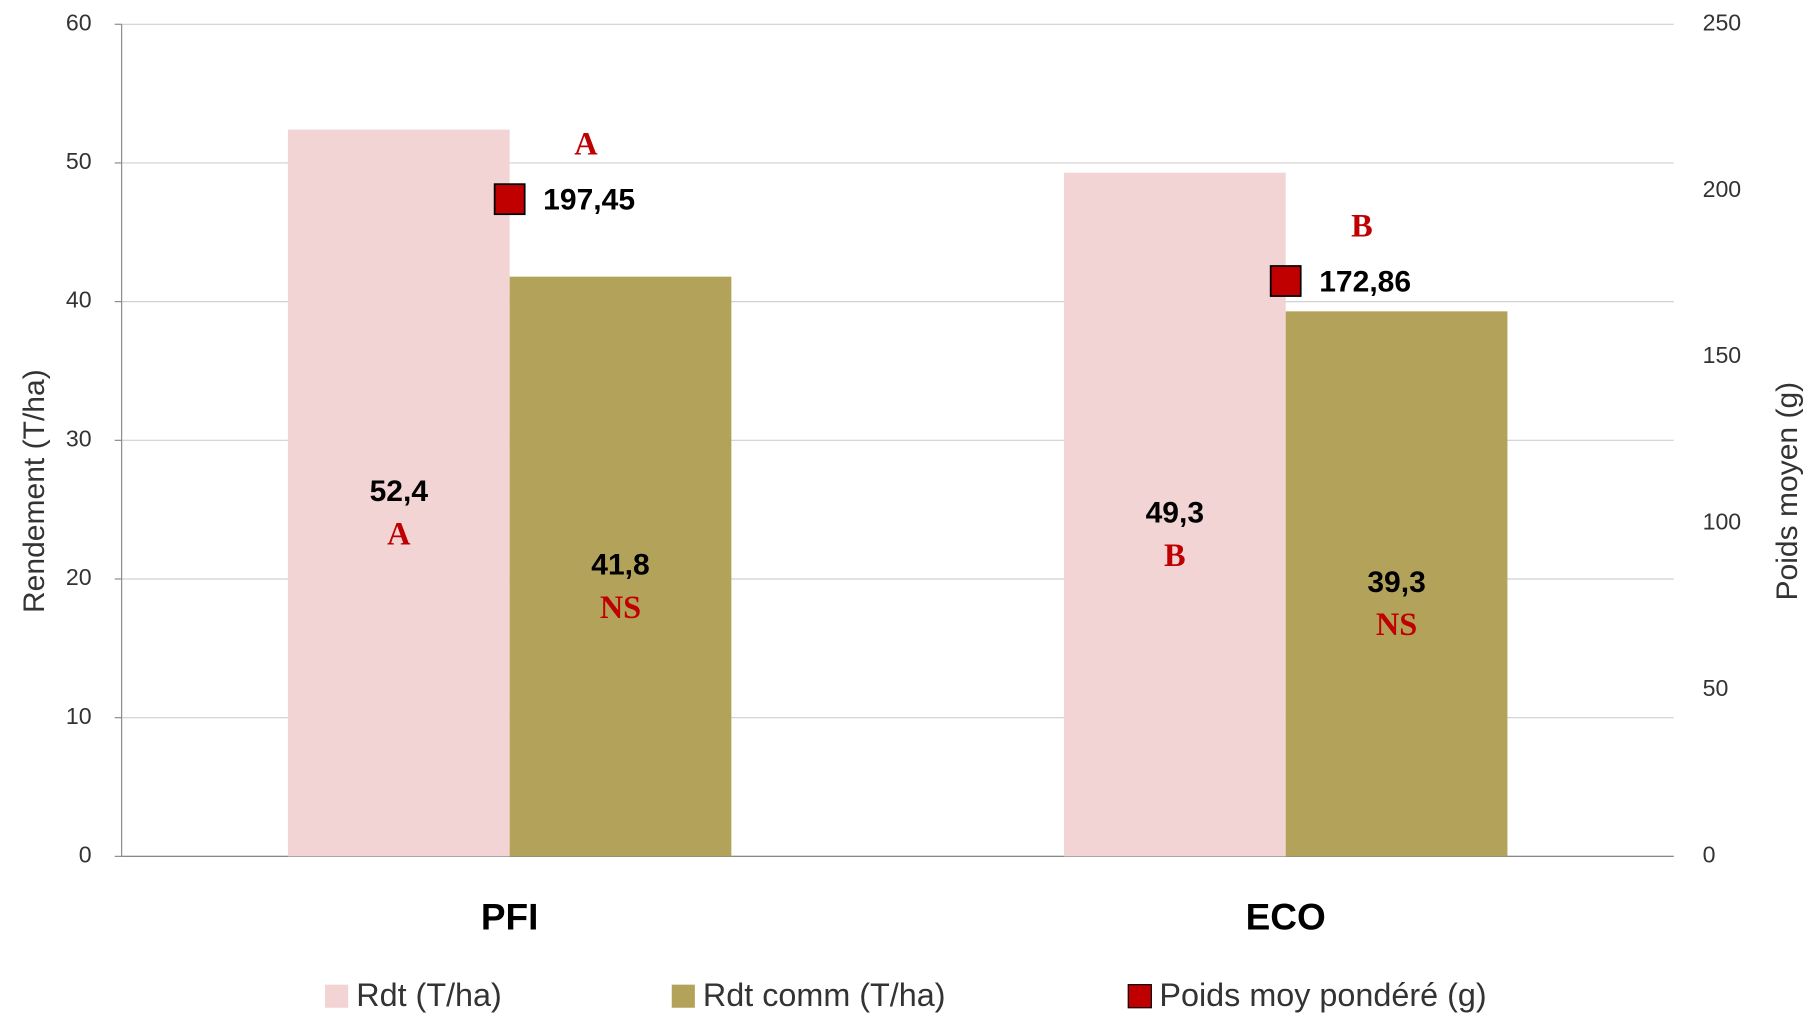  Describe the element at coordinates (79, 716) in the screenshot. I see `y-tick-label: 10` at that location.